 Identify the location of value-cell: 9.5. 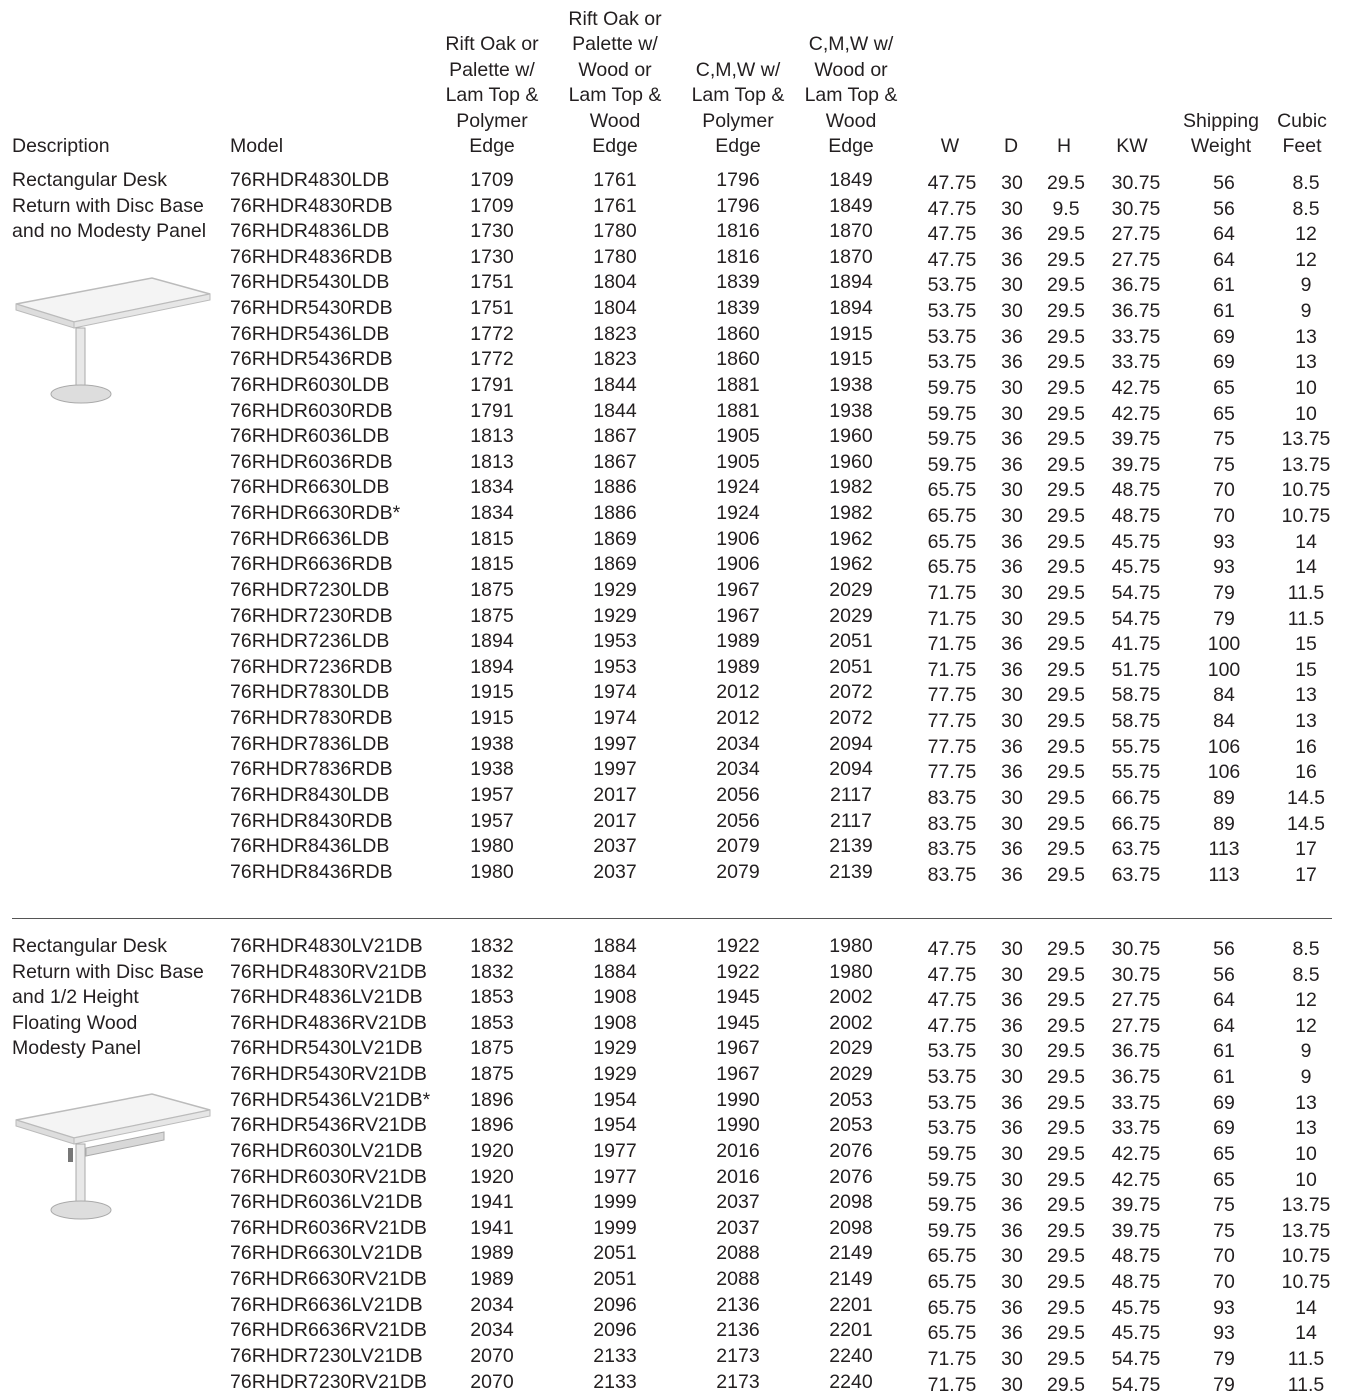
(1066, 208).